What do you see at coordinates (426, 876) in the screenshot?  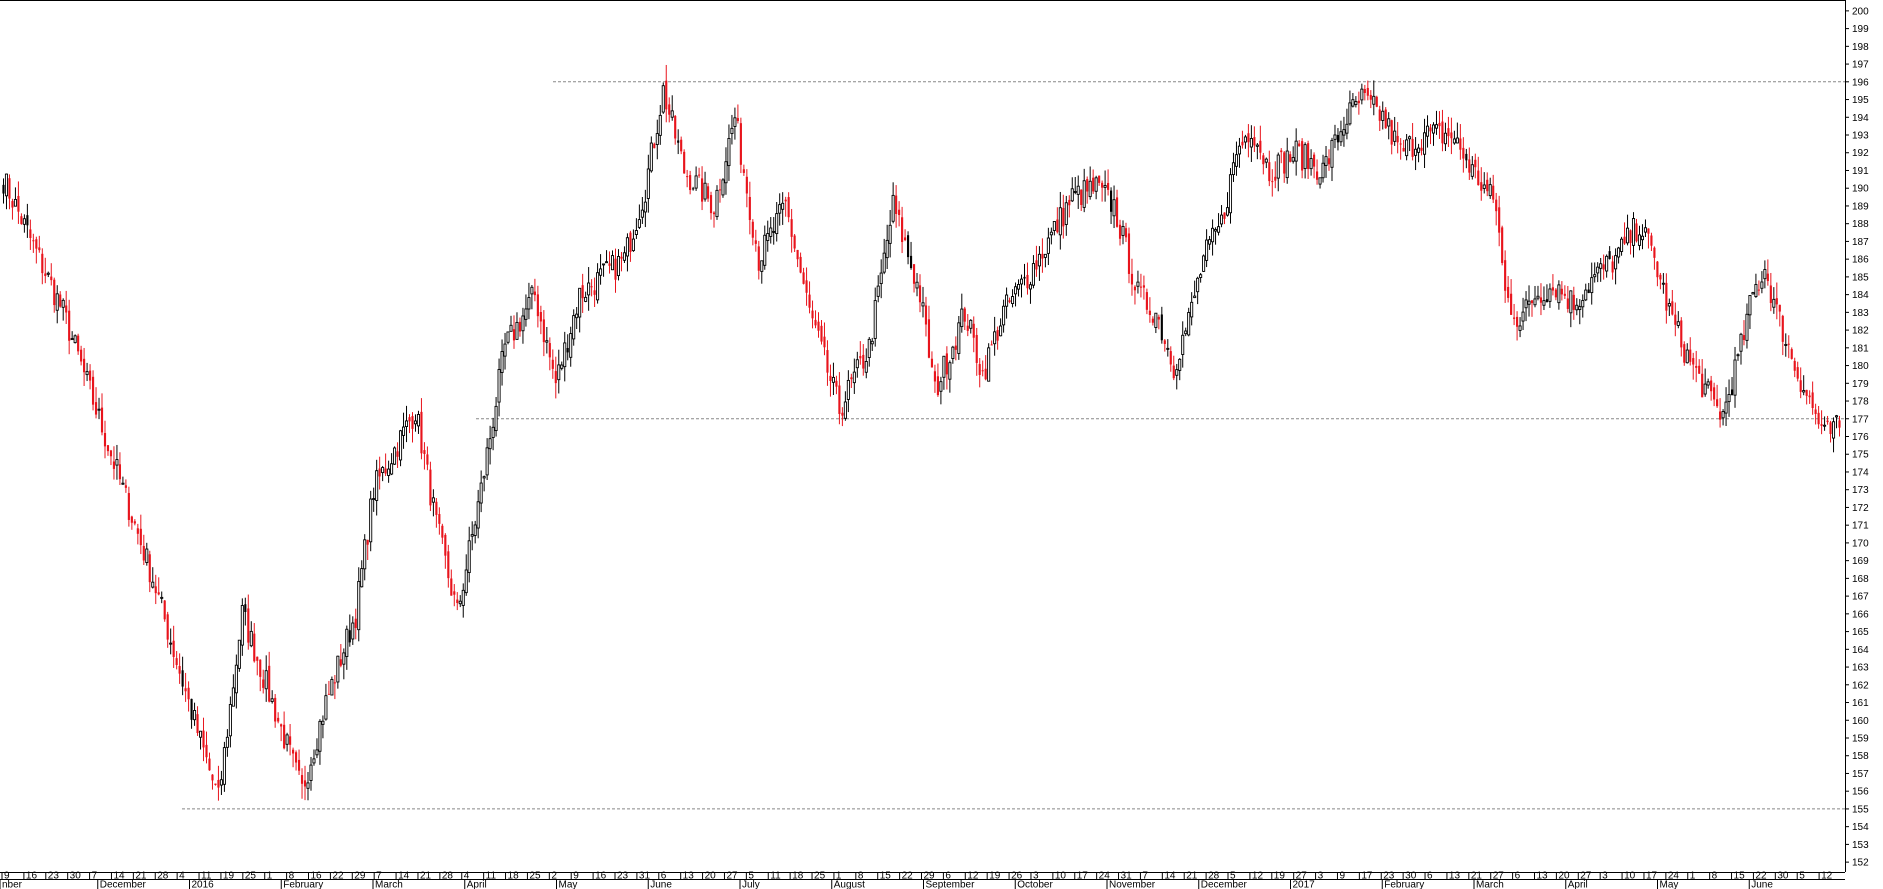 I see `x-day-label: 21` at bounding box center [426, 876].